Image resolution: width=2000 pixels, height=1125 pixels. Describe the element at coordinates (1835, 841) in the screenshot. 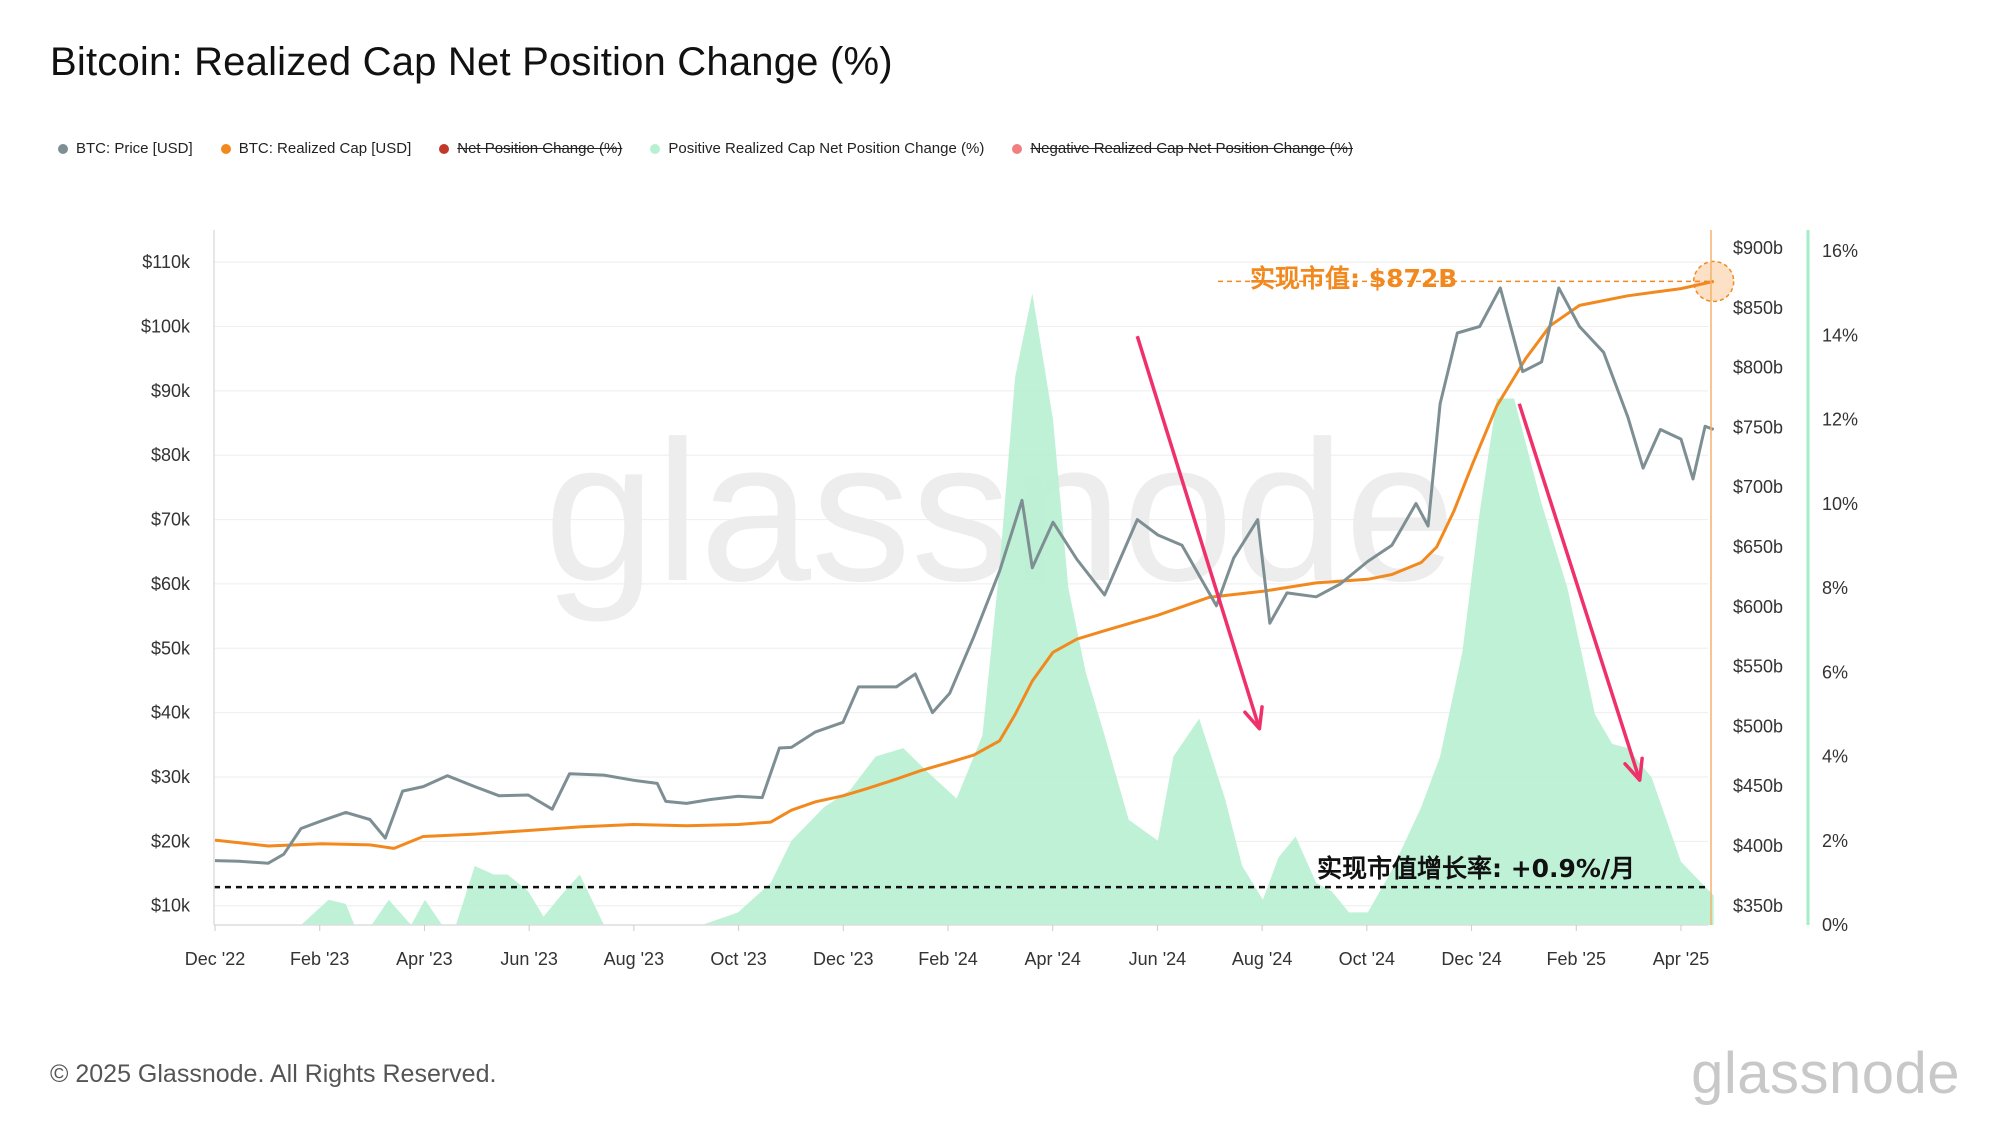

I see `y-right-tick-1: 2%` at that location.